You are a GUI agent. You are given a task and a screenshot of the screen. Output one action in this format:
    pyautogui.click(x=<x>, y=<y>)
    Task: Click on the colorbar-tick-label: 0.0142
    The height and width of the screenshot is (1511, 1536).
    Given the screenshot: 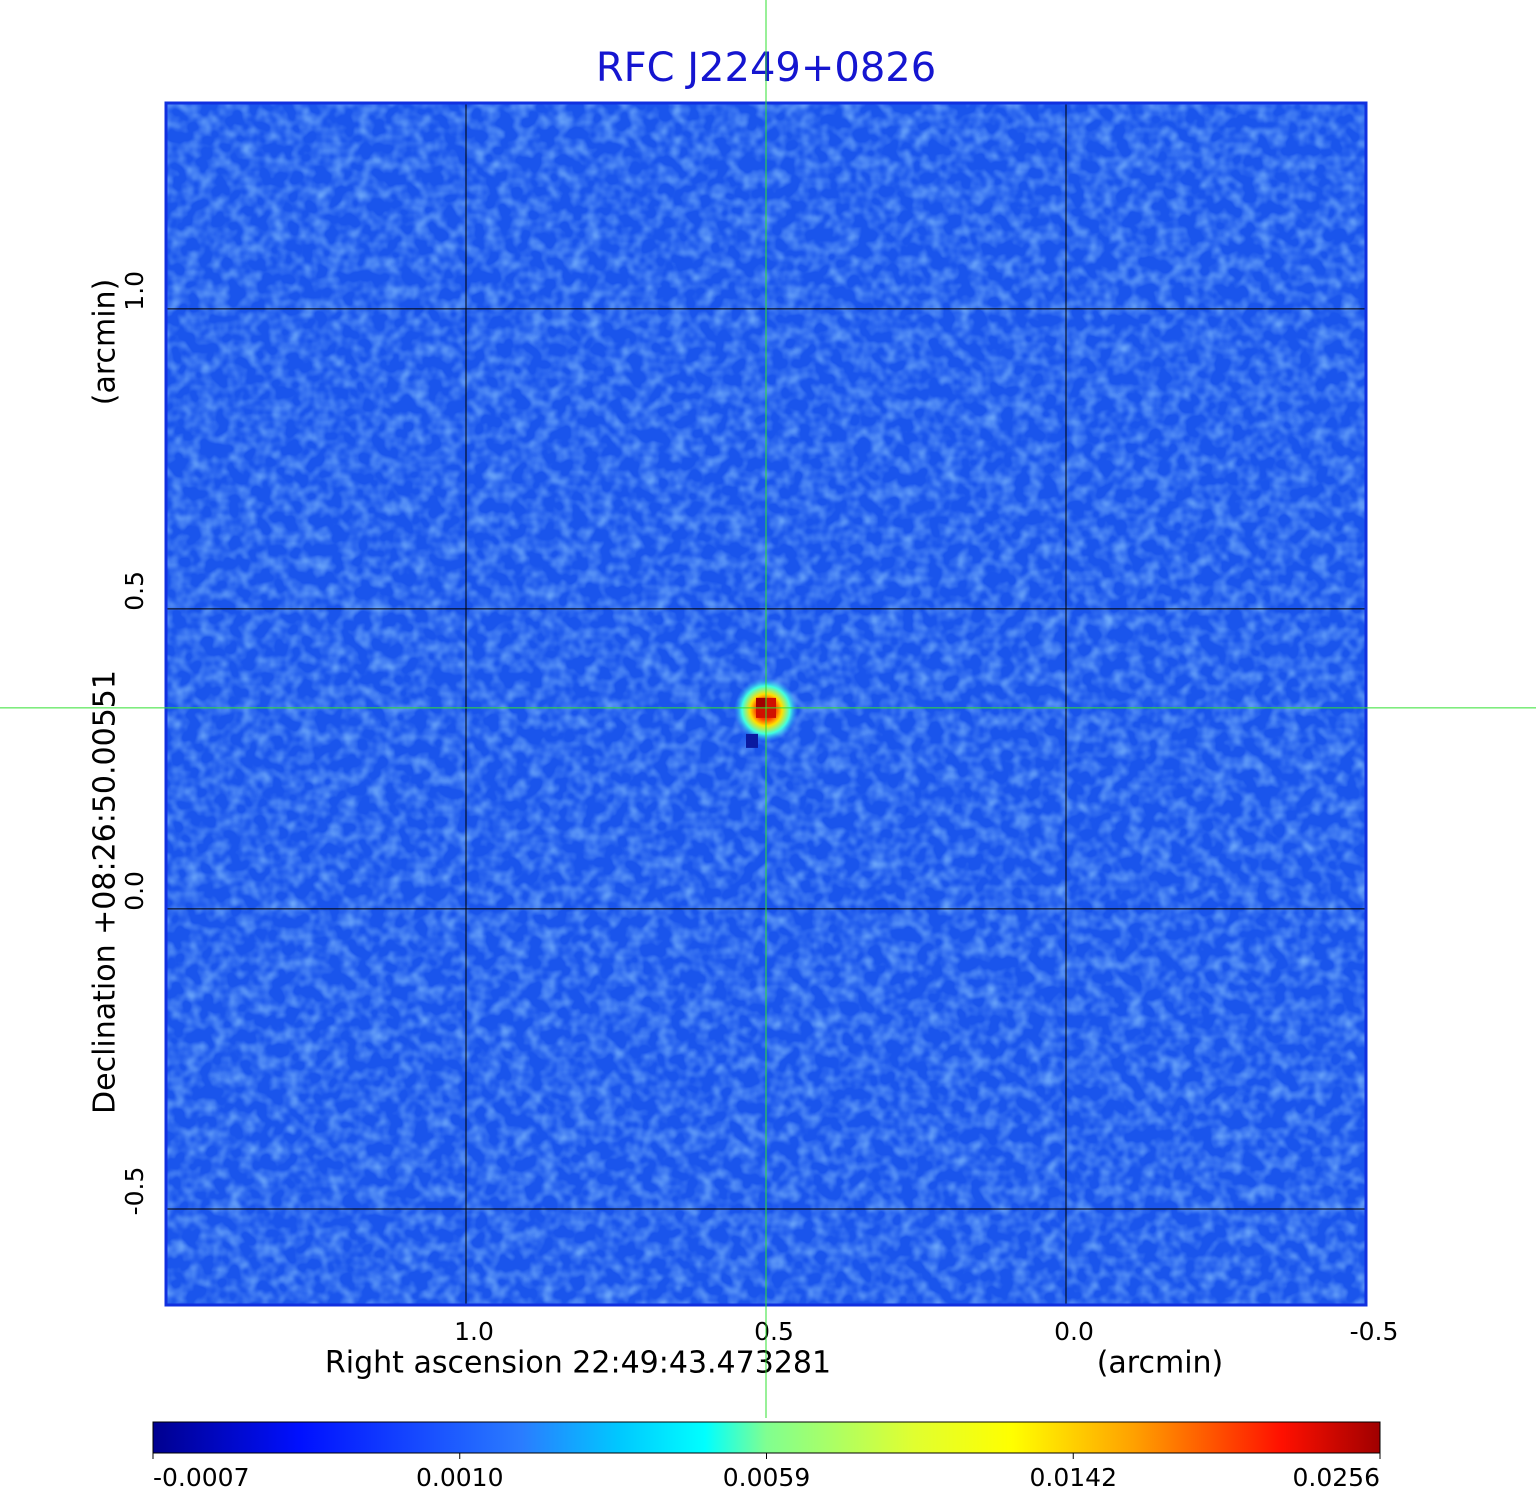 What is the action you would take?
    pyautogui.click(x=1073, y=1477)
    